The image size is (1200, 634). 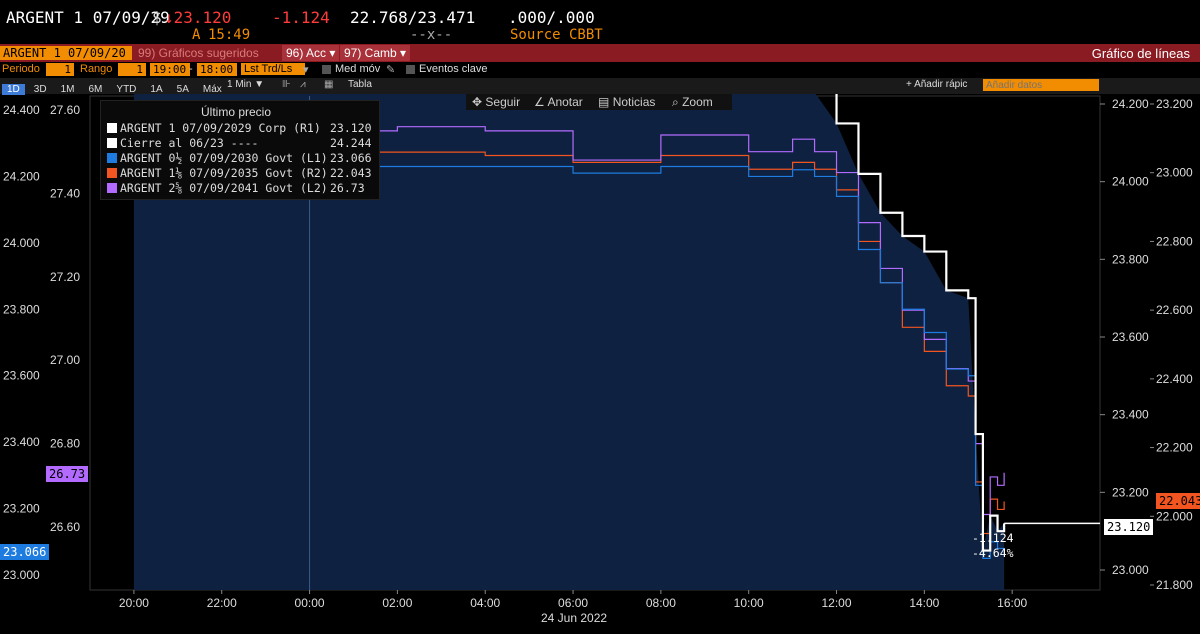 I want to click on move-icon: ✥, so click(x=477, y=102).